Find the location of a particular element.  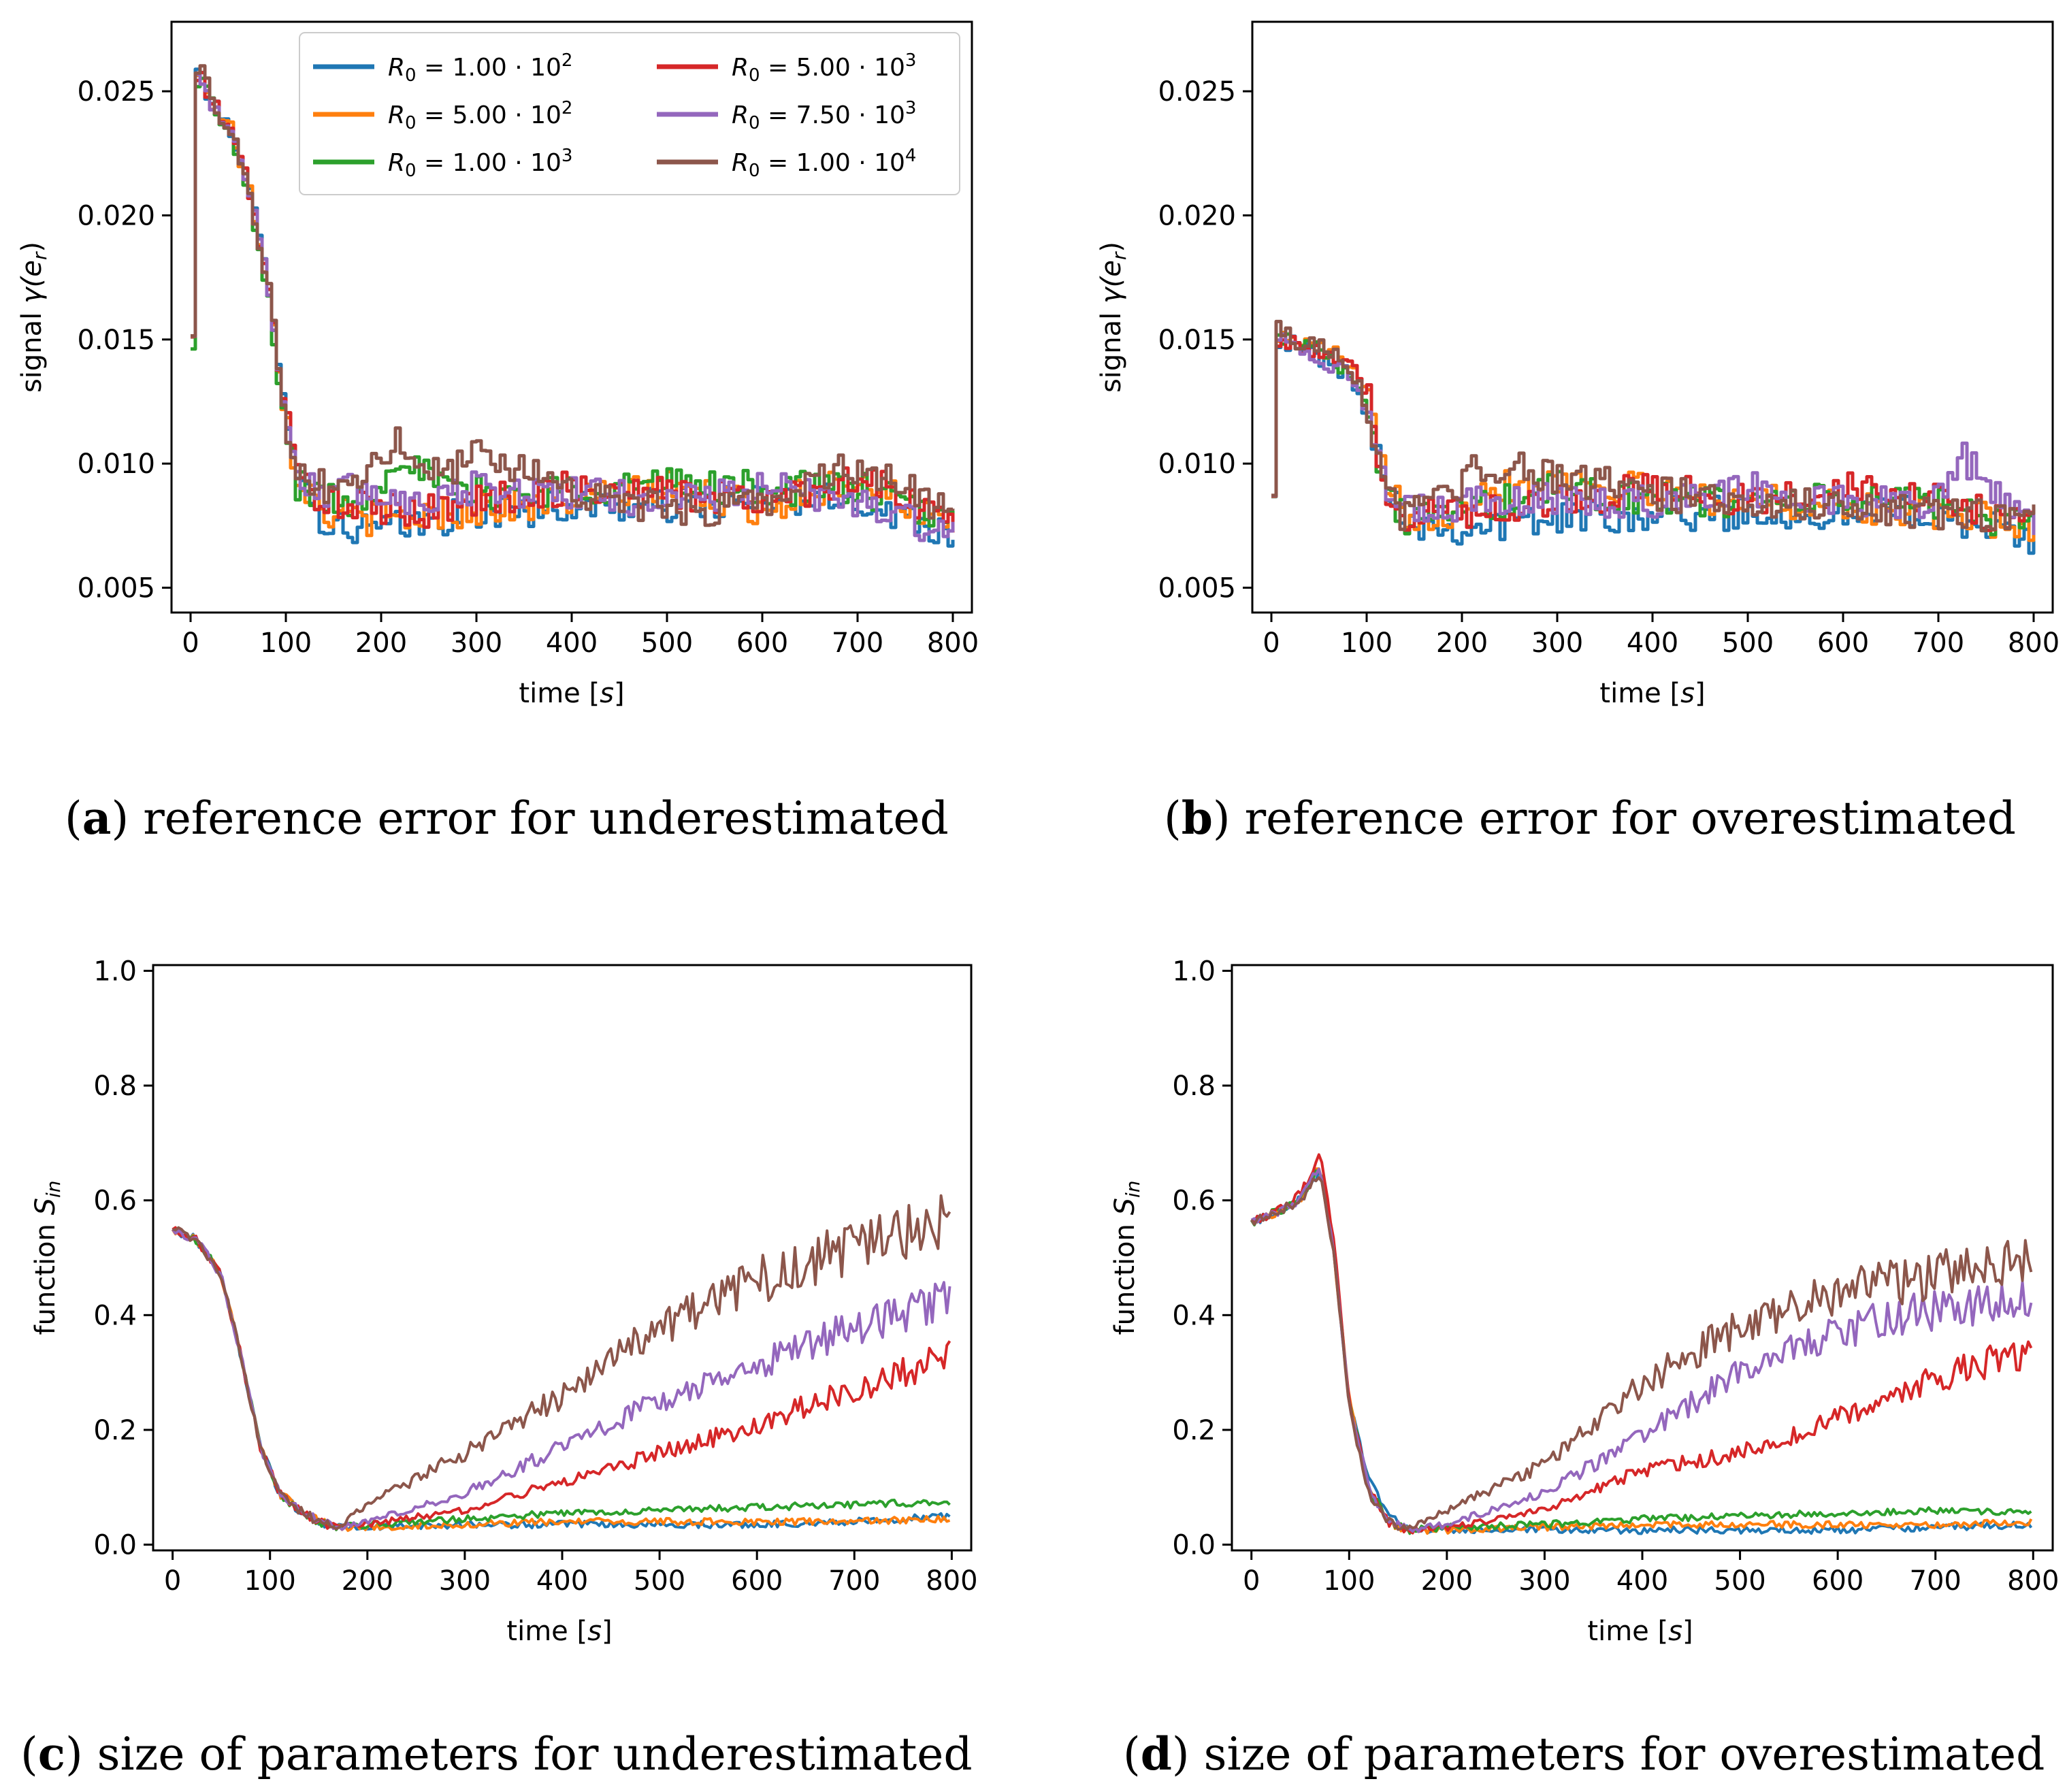

xlabel-c: time [s] is located at coordinates (559, 1632).